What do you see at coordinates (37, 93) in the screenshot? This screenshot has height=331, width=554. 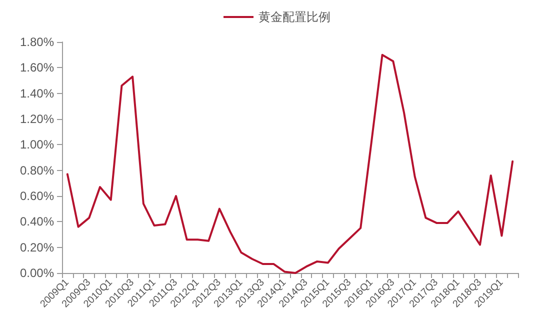 I see `y-tick-label: 1.40%` at bounding box center [37, 93].